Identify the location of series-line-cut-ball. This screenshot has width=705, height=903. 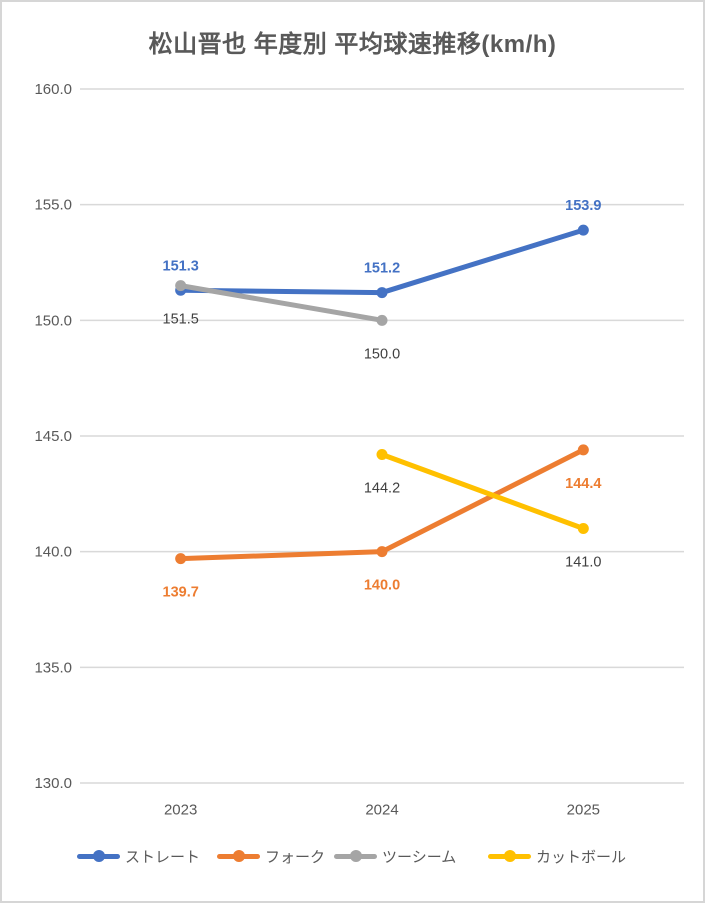
(482, 492).